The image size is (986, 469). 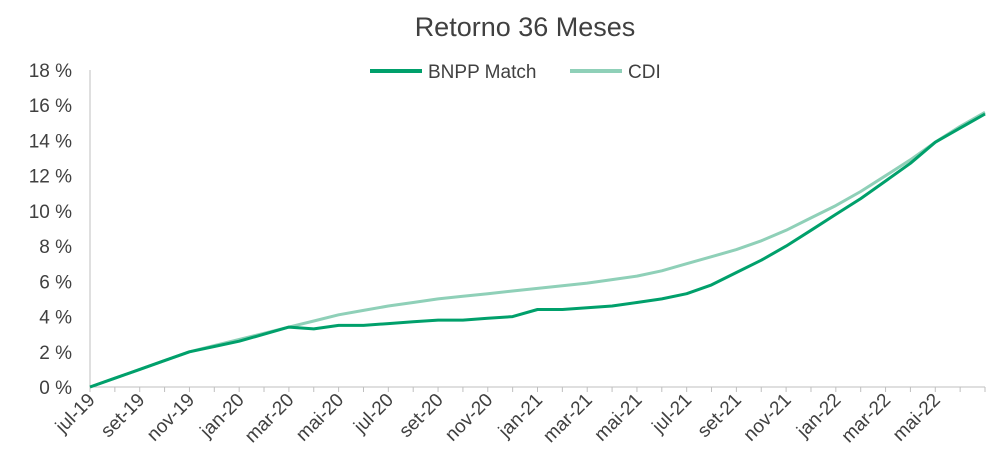 What do you see at coordinates (50, 212) in the screenshot?
I see `y-tick-label: 10 %` at bounding box center [50, 212].